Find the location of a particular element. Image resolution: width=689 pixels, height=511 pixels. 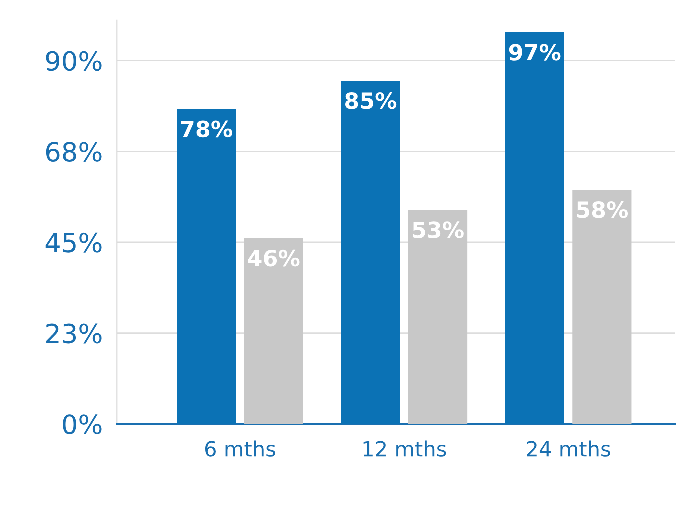

x-tick-label: 12 mths is located at coordinates (405, 448).